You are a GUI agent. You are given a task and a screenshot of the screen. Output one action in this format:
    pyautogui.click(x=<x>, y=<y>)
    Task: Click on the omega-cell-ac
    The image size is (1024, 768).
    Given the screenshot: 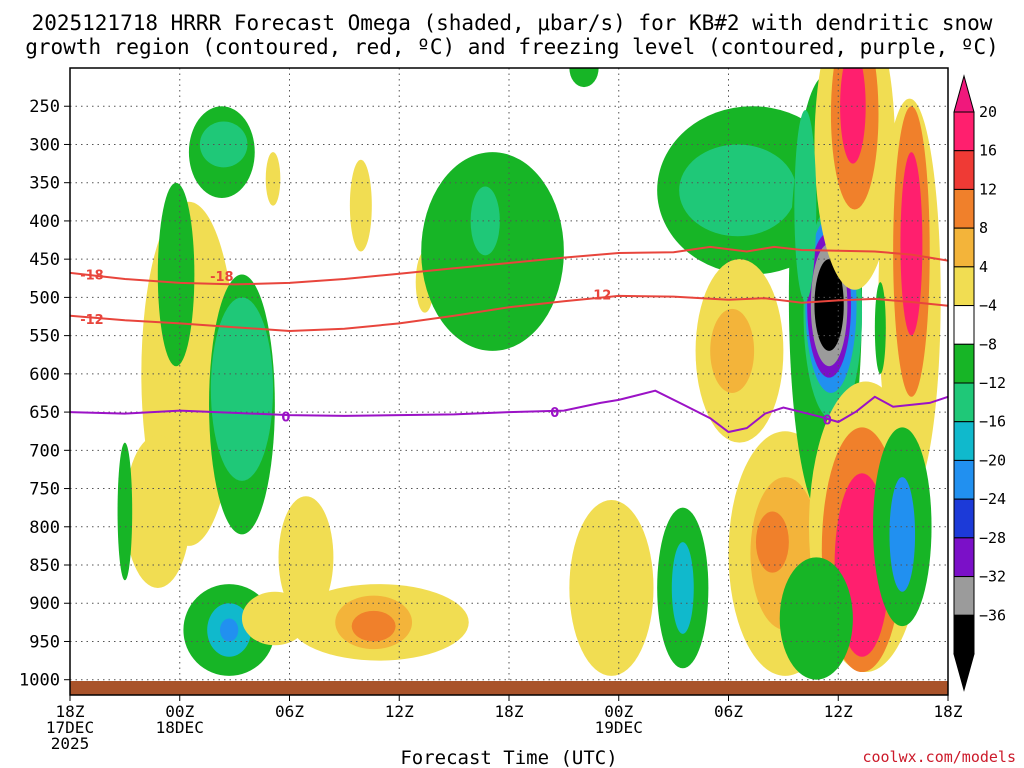 What is the action you would take?
    pyautogui.click(x=738, y=190)
    